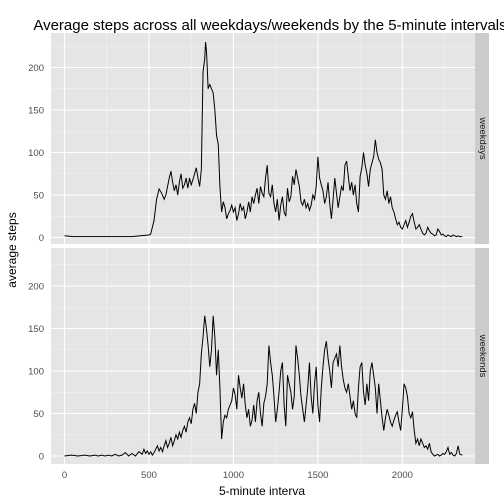  What do you see at coordinates (233, 475) in the screenshot?
I see `x-tick-label: 1000` at bounding box center [233, 475].